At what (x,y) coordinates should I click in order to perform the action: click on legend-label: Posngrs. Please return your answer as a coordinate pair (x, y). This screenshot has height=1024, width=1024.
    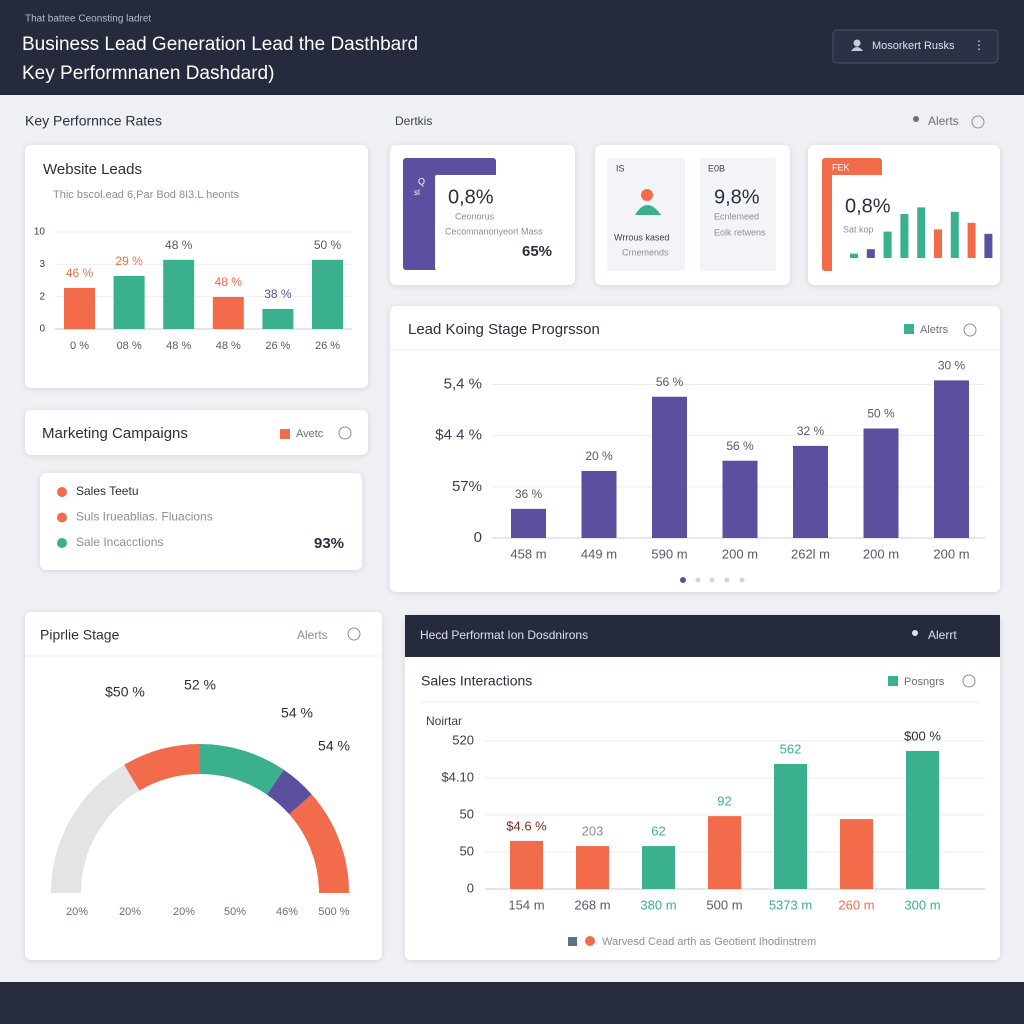
    Looking at the image, I should click on (924, 682).